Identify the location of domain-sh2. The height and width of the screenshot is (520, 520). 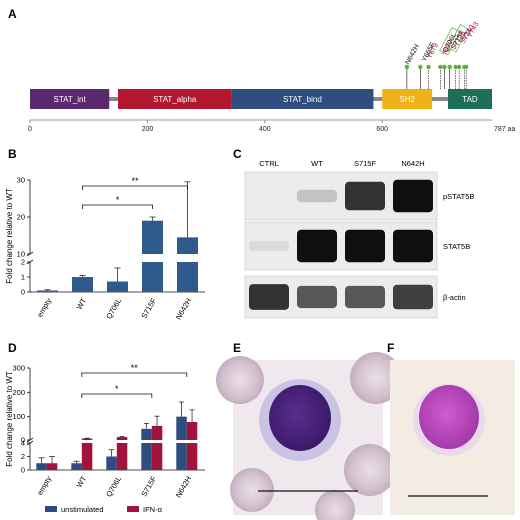
(407, 99).